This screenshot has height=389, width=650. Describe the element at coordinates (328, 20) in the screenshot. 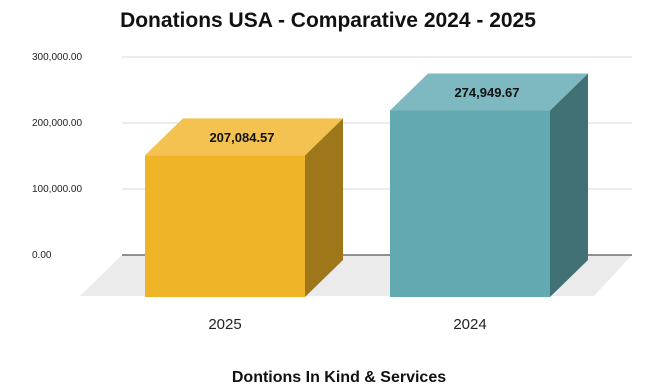

I see `chart-title: Donations USA - Comparative 2024 - 2025` at that location.